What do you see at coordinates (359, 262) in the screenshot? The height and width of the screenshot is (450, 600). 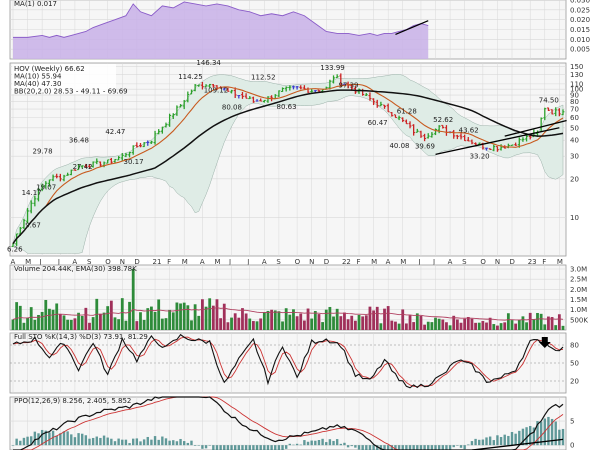 I see `x-label-22: F` at bounding box center [359, 262].